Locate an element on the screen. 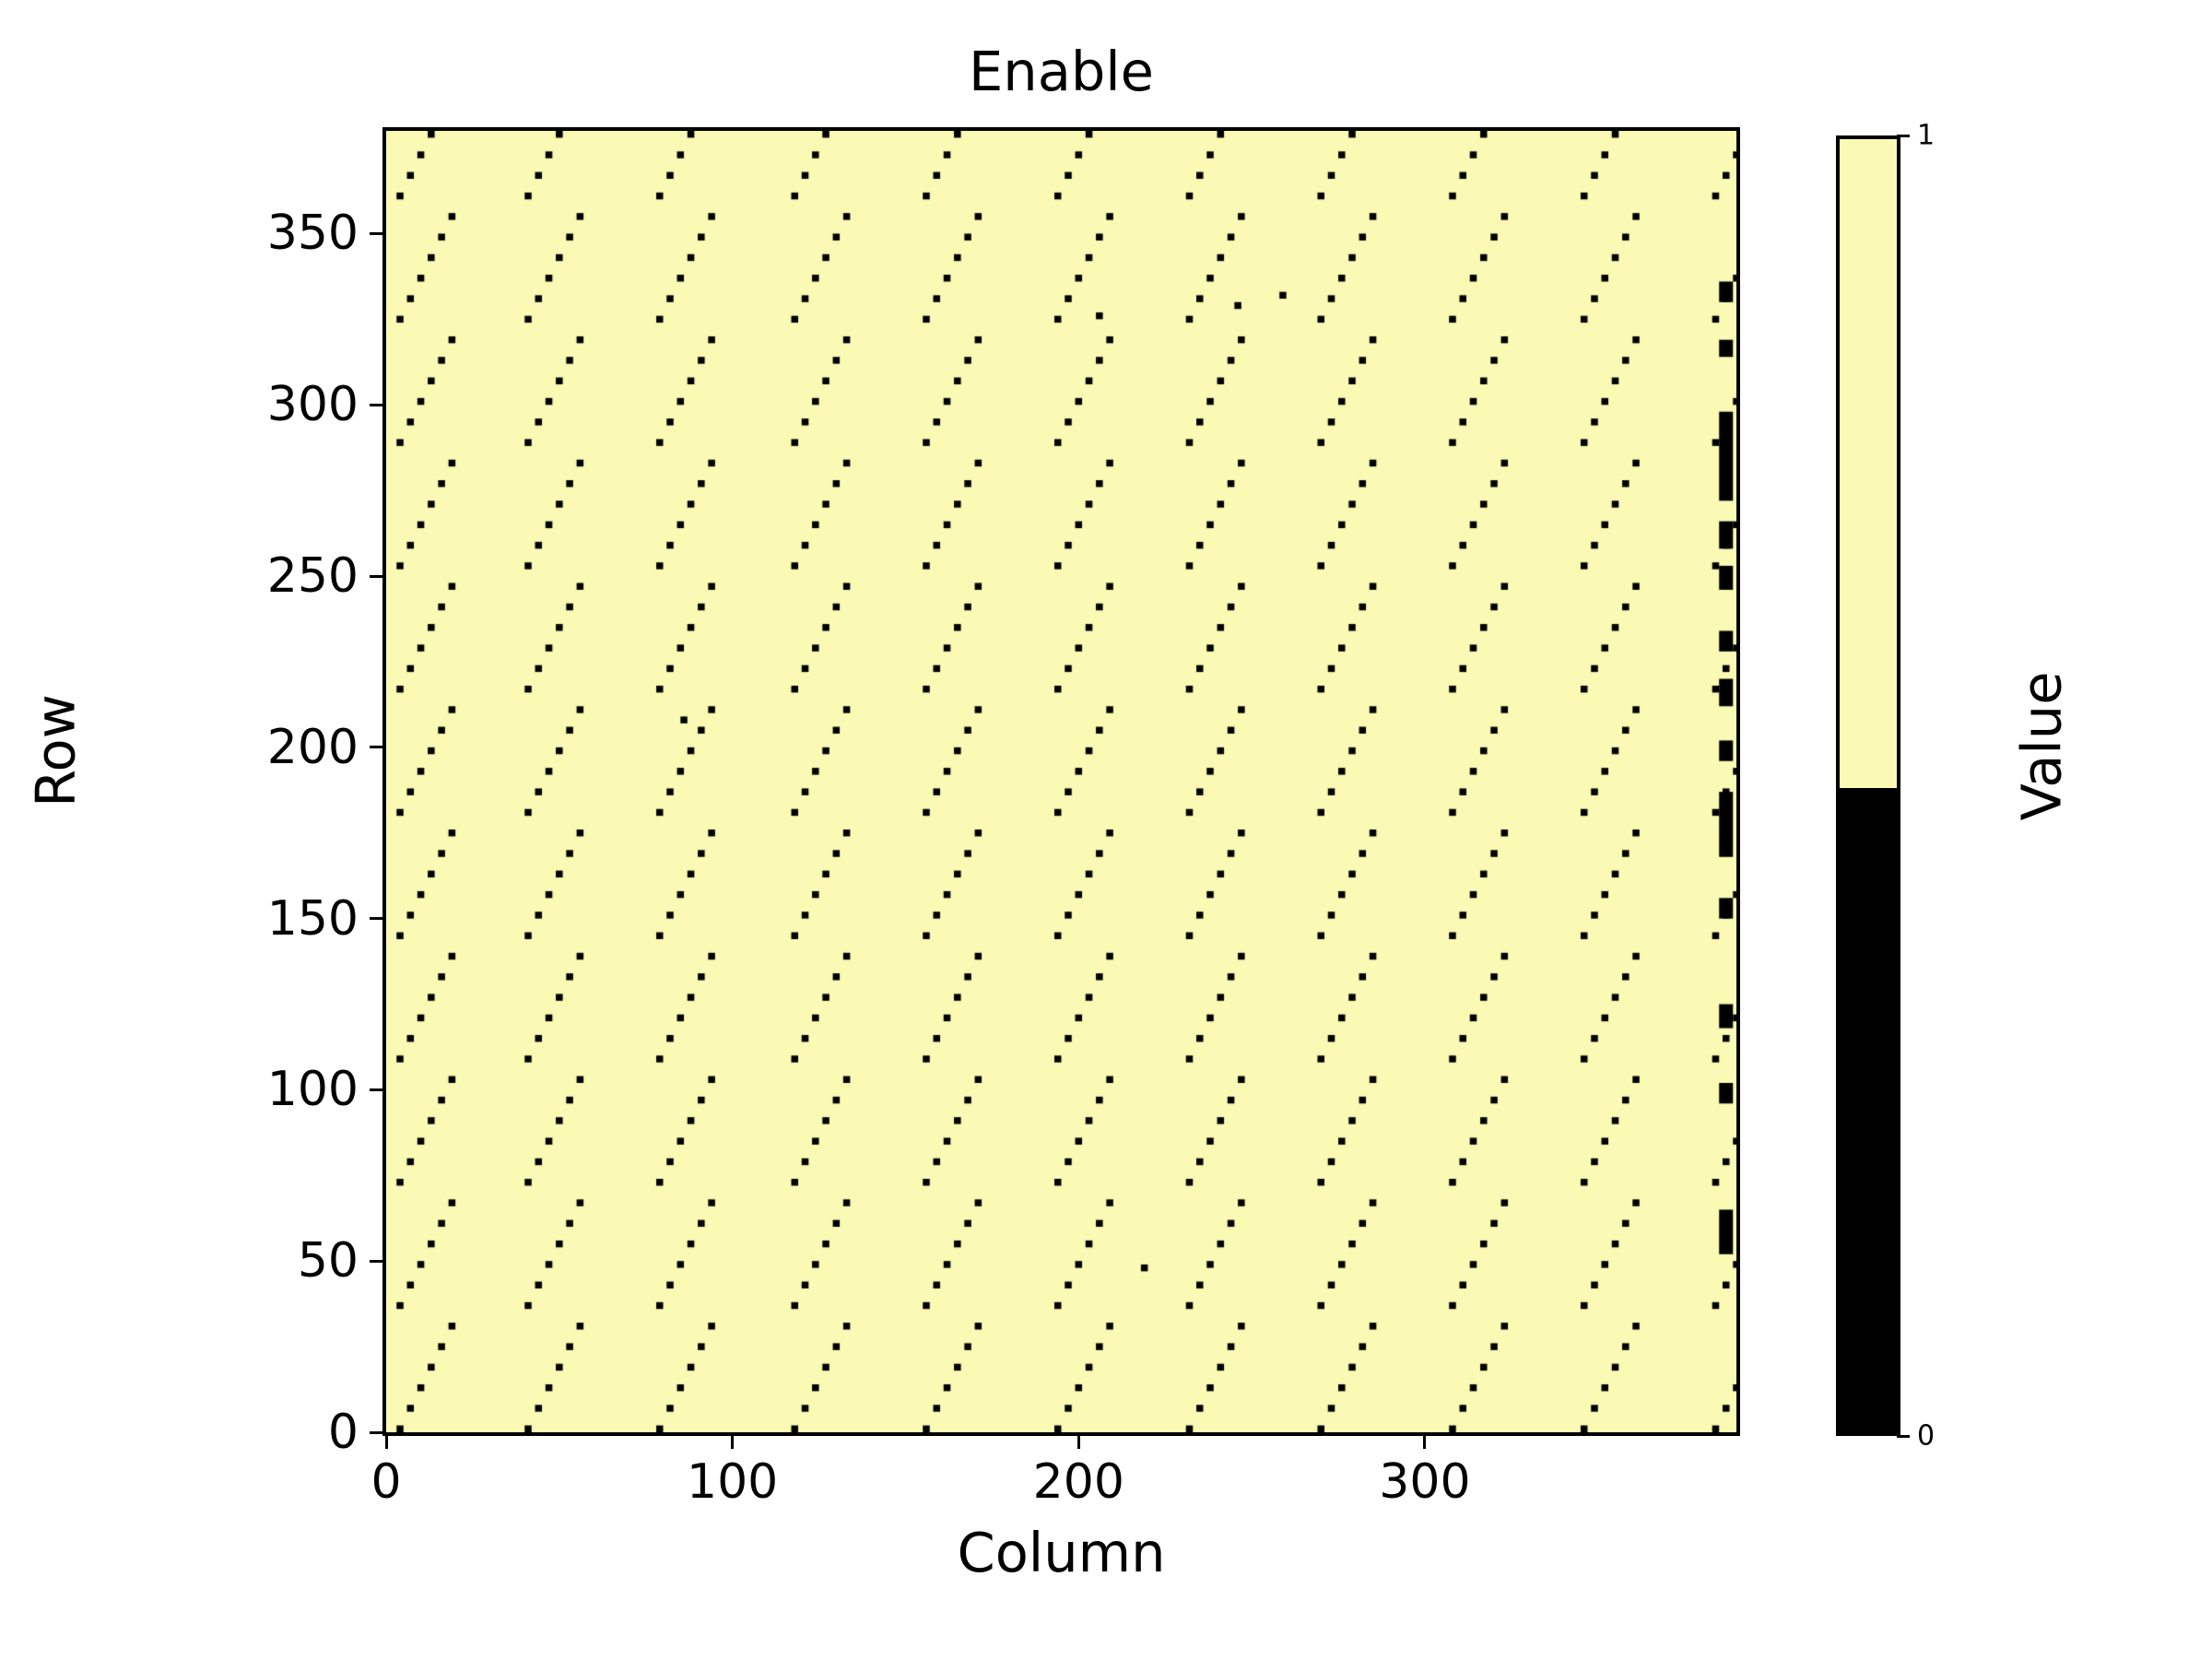  colorbar is located at coordinates (1868, 785).